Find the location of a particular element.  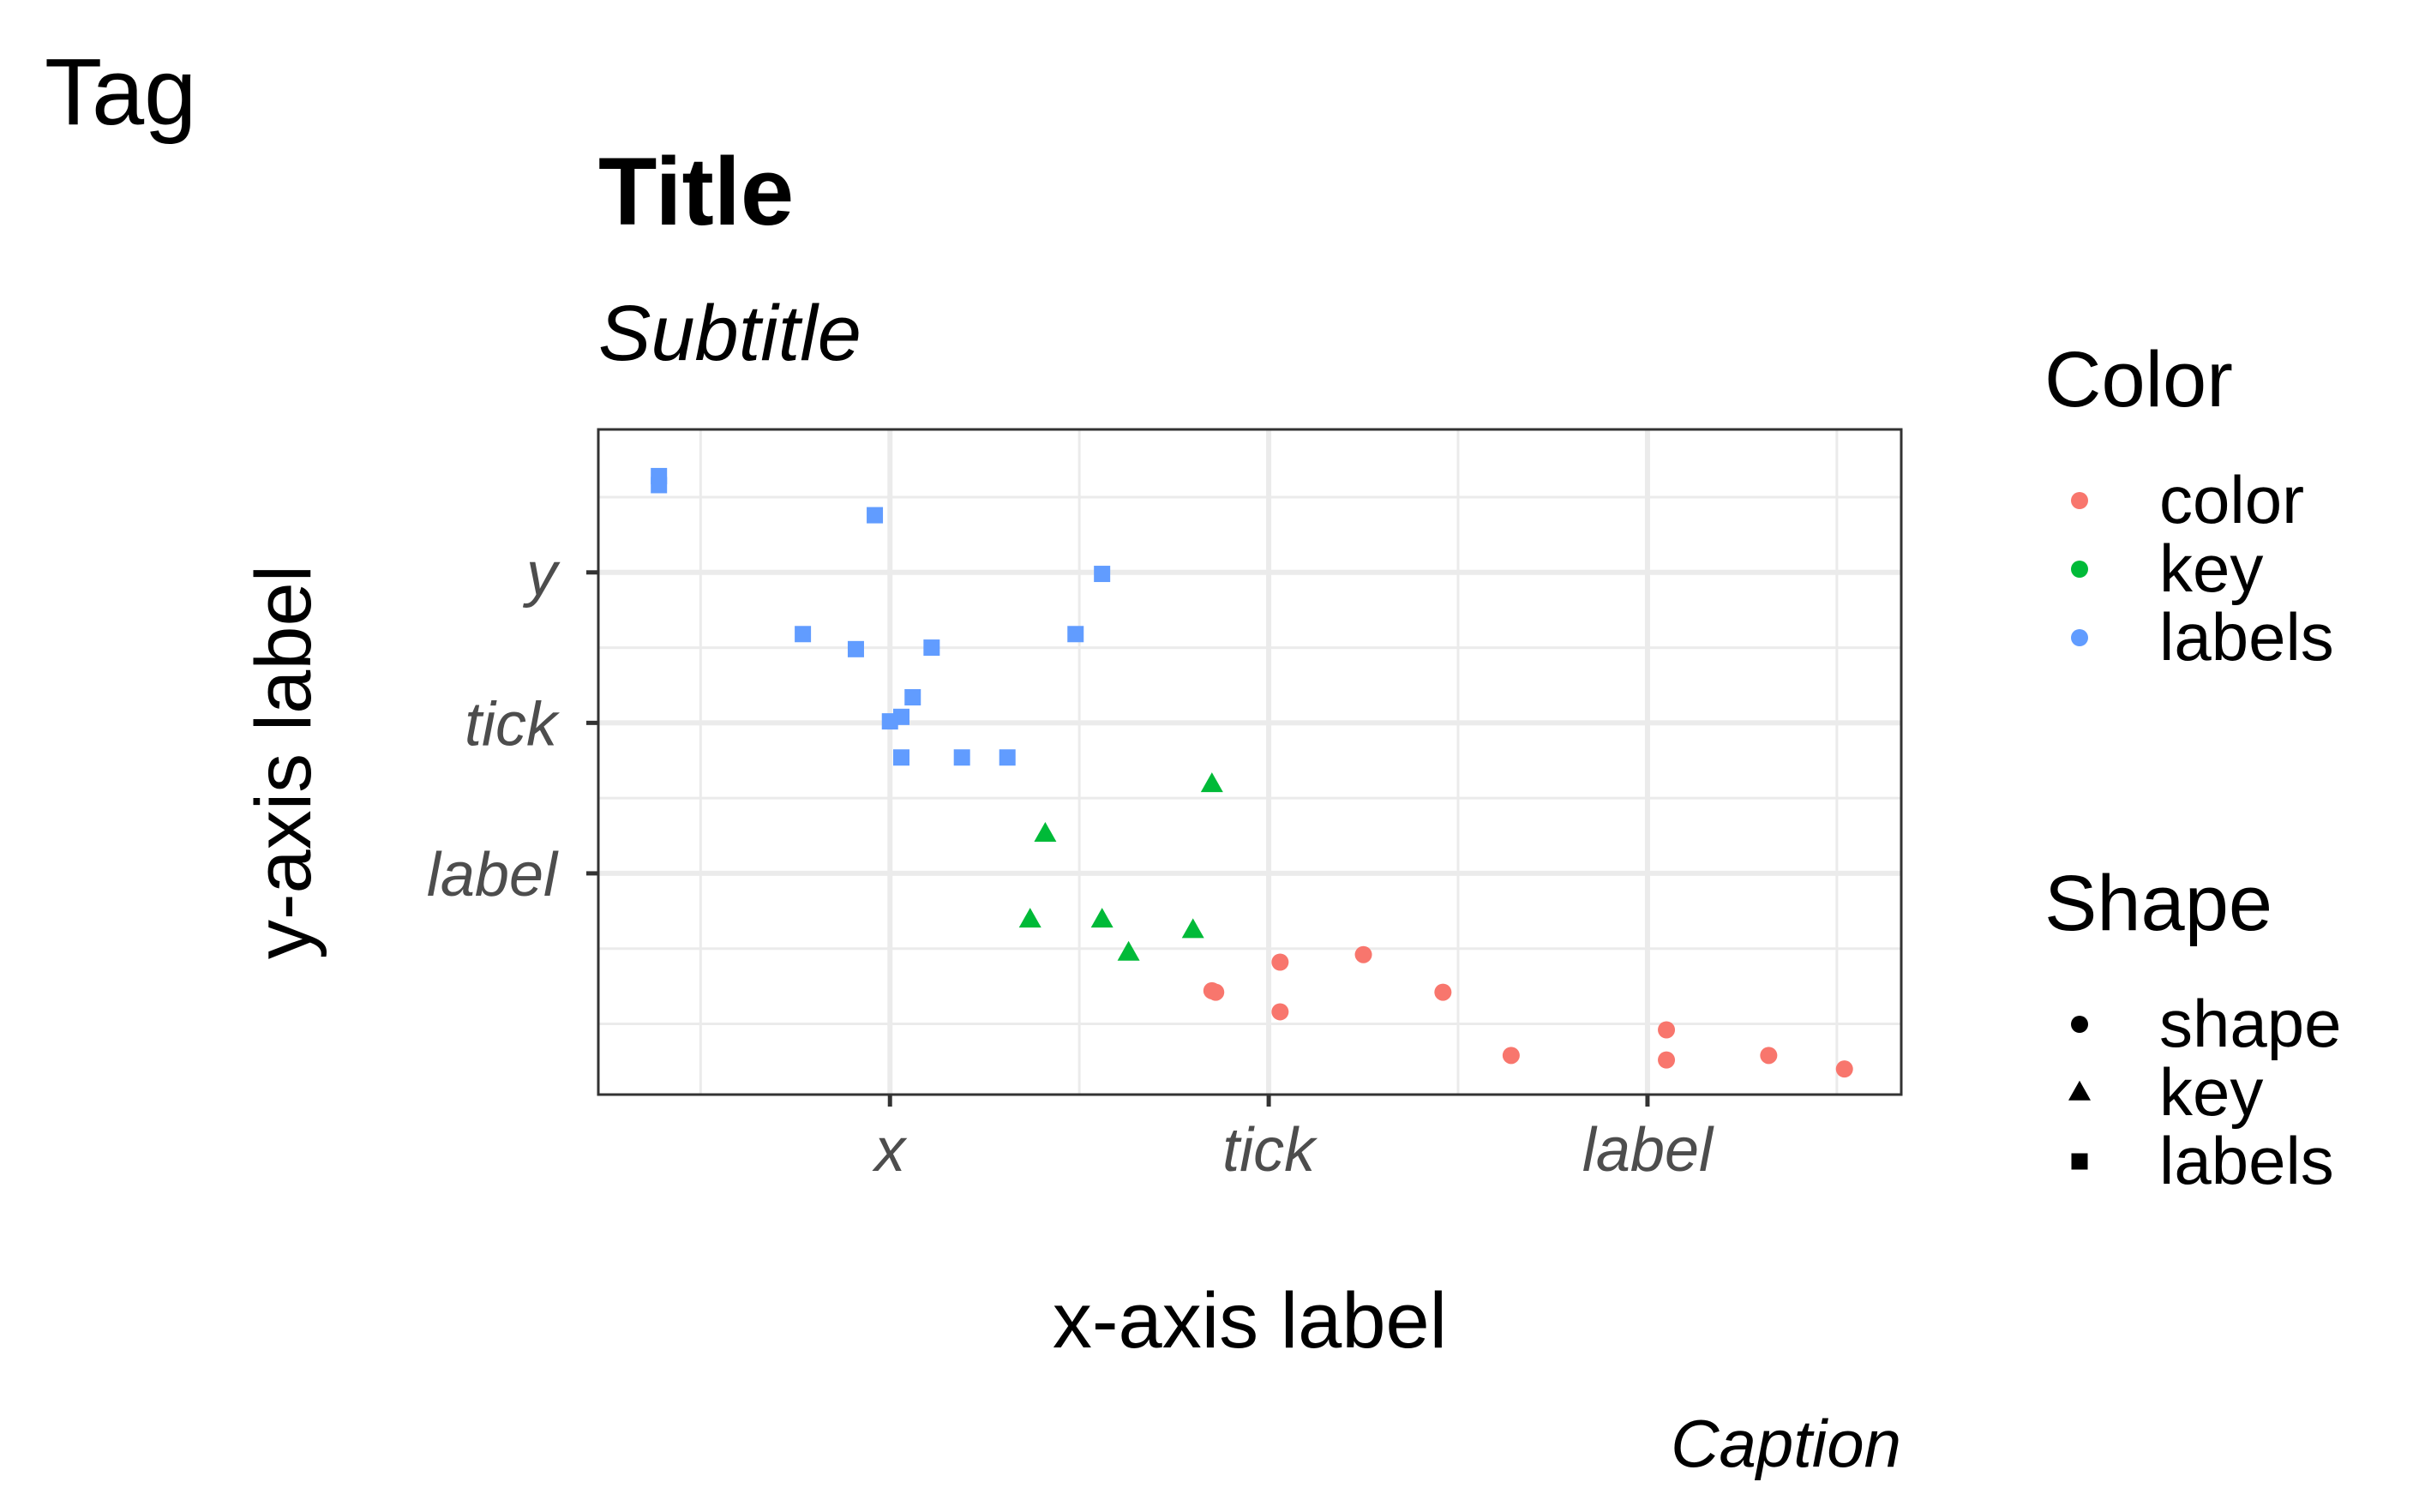

legend-color-label: labels is located at coordinates (2246, 637).